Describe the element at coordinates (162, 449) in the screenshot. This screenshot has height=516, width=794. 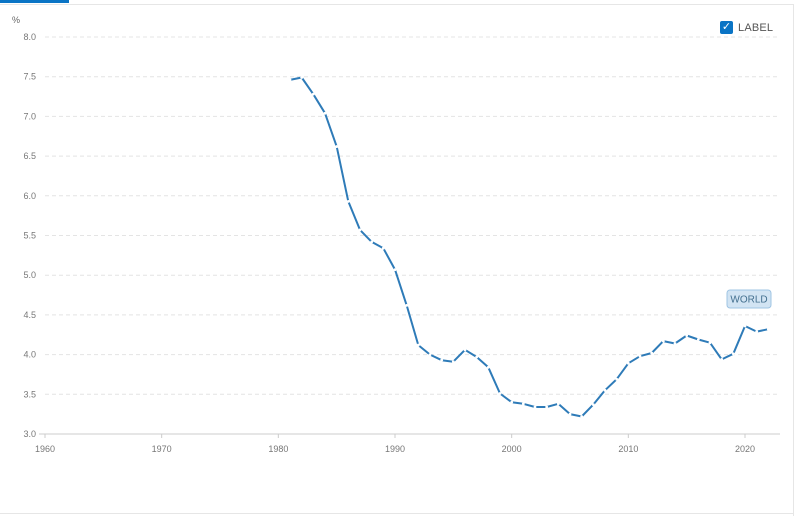
I see `x-tick-label: 1970` at that location.